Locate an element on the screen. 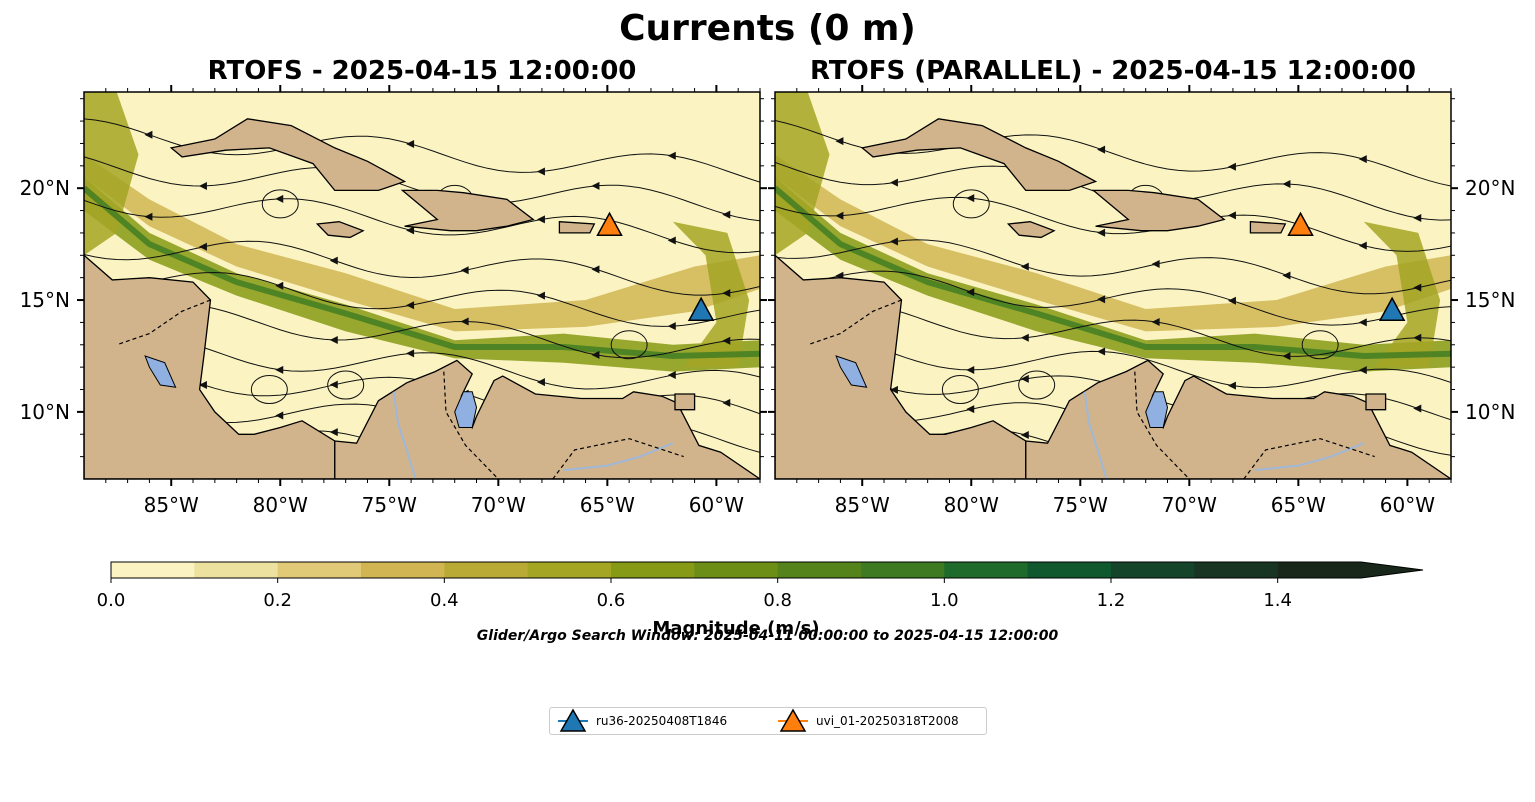 Image resolution: width=1535 pixels, height=802 pixels. colorbar-label: Magnitude (m/s) is located at coordinates (735, 628).